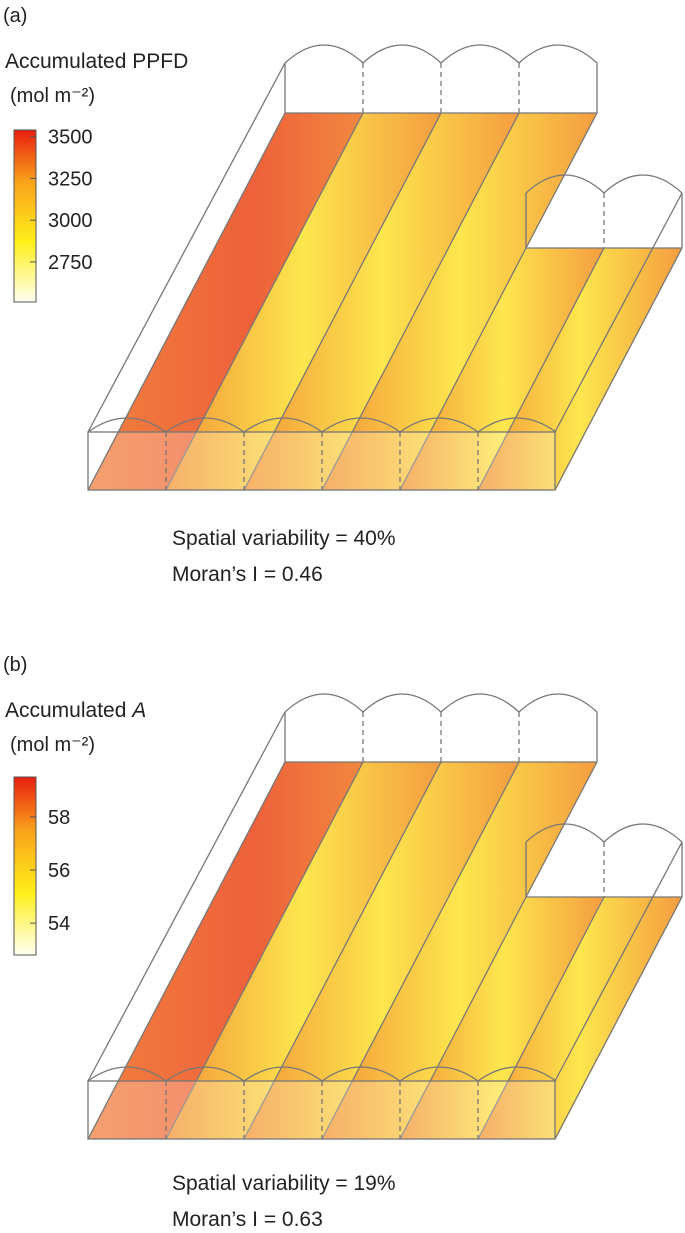 This screenshot has width=685, height=1233. I want to click on title-text: Accumulated, so click(68, 710).